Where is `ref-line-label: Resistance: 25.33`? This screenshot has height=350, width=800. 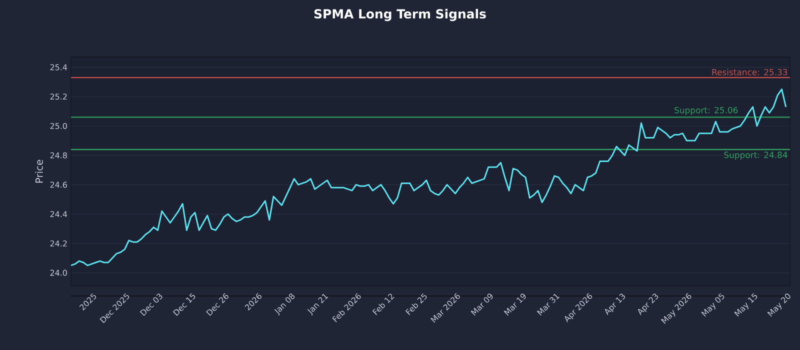
ref-line-label: Resistance: 25.33 is located at coordinates (750, 72).